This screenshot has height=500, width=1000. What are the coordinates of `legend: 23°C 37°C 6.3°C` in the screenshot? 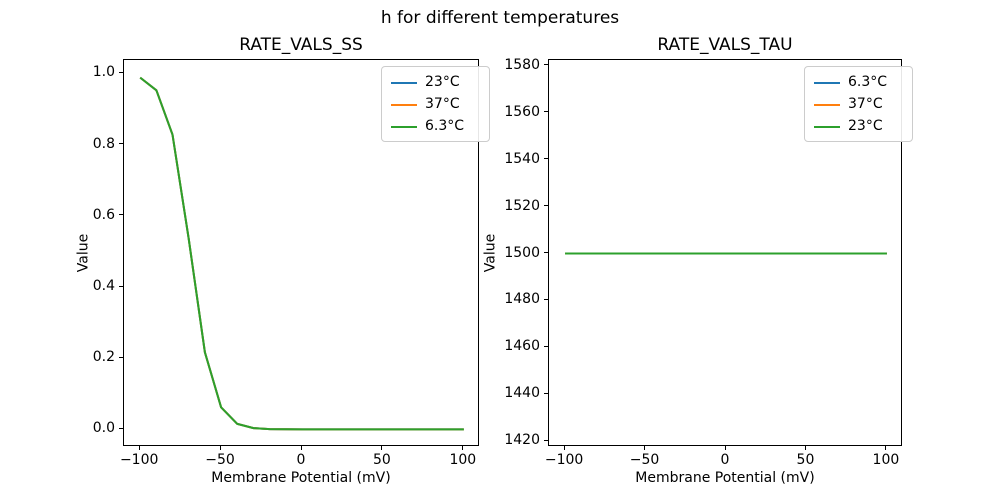 It's located at (435, 104).